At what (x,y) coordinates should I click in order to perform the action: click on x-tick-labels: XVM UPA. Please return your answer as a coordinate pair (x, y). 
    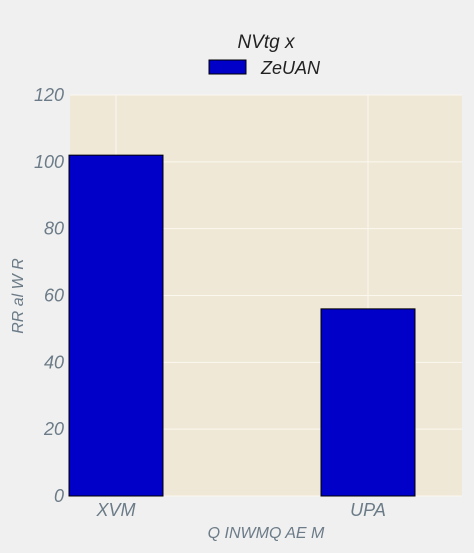
    Looking at the image, I should click on (240, 510).